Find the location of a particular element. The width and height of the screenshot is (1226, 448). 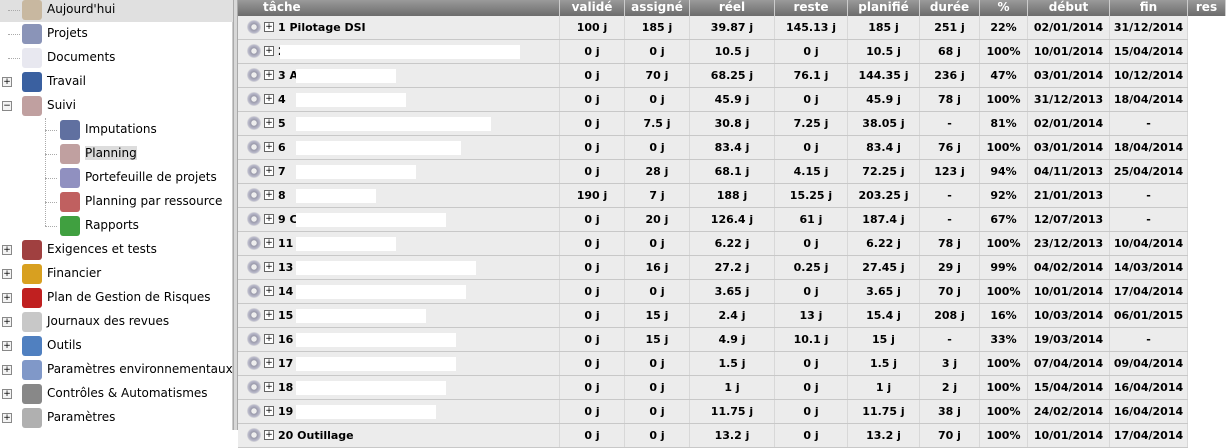

sidebar-item-planning-par-ressource: Planning par ressource is located at coordinates (116, 202).